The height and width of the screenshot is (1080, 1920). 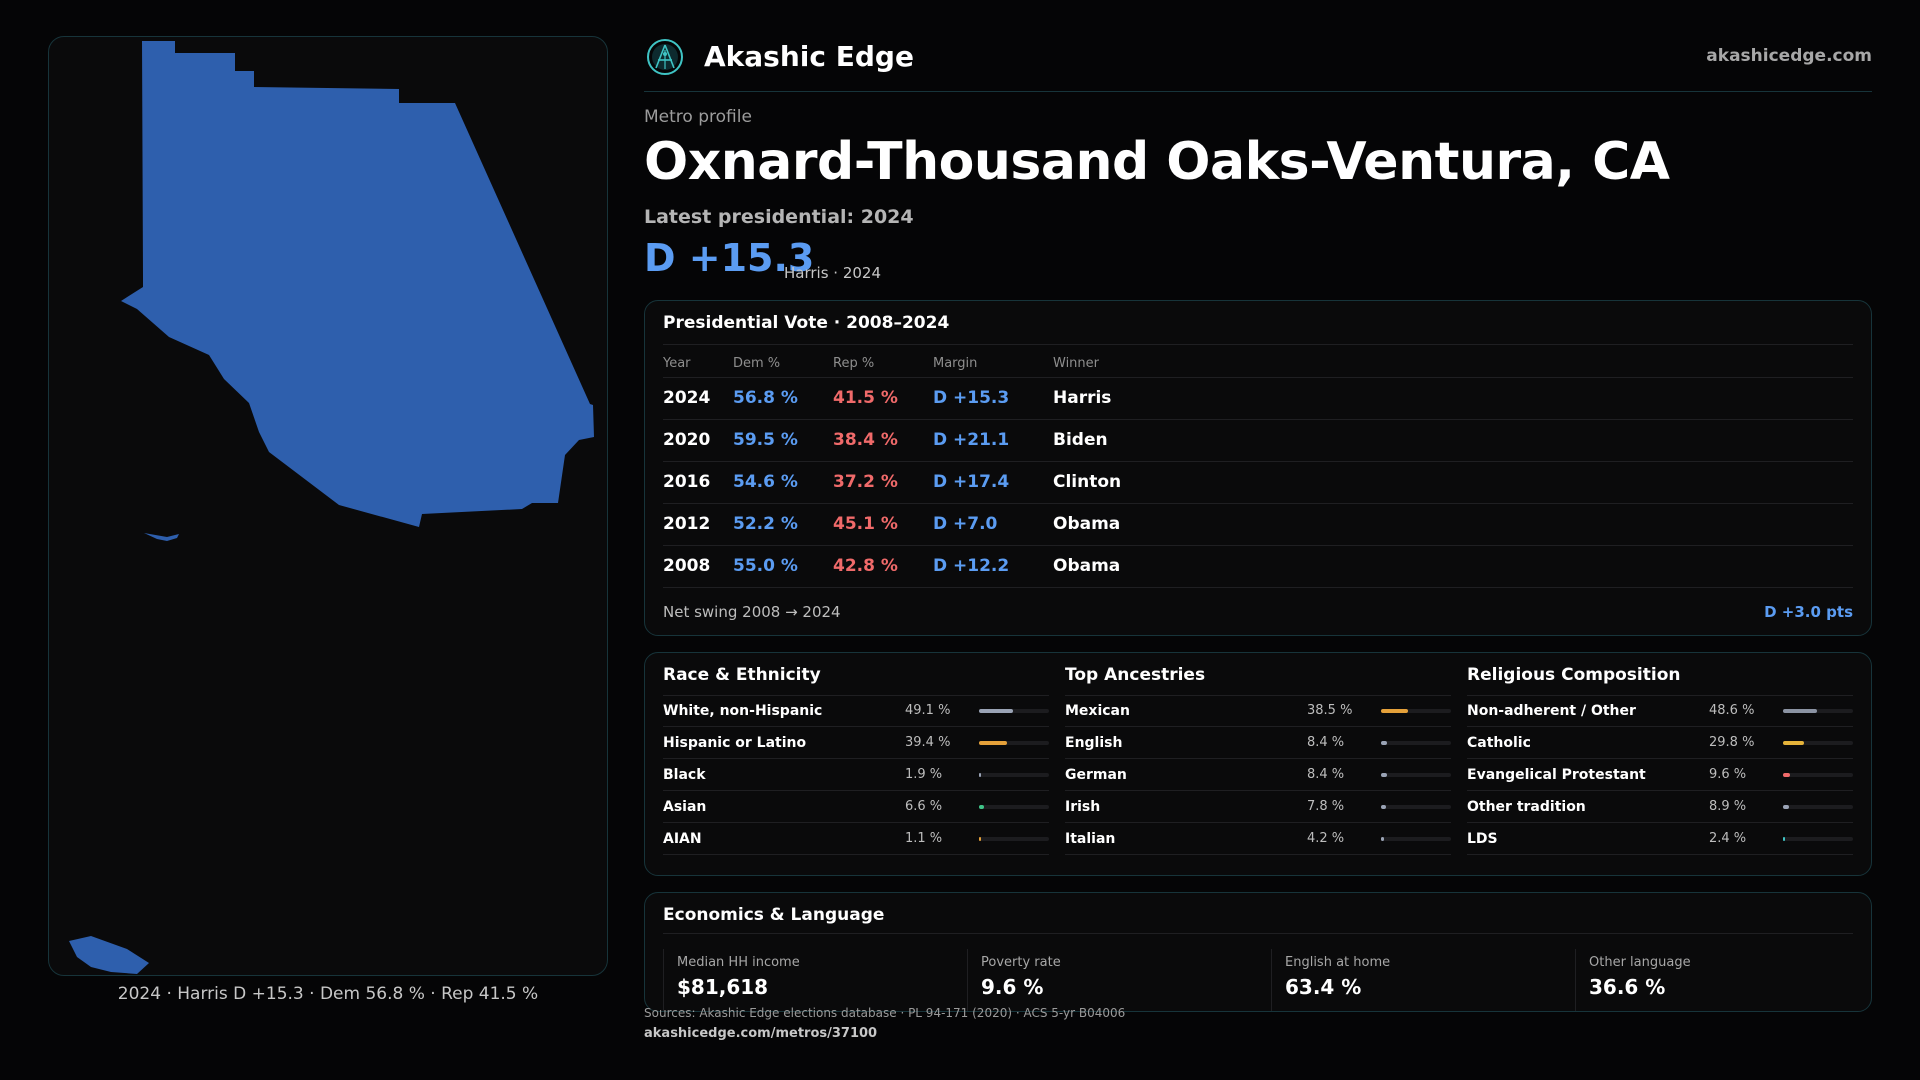 What do you see at coordinates (883, 398) in the screenshot?
I see `cell-rep: 41.5 %` at bounding box center [883, 398].